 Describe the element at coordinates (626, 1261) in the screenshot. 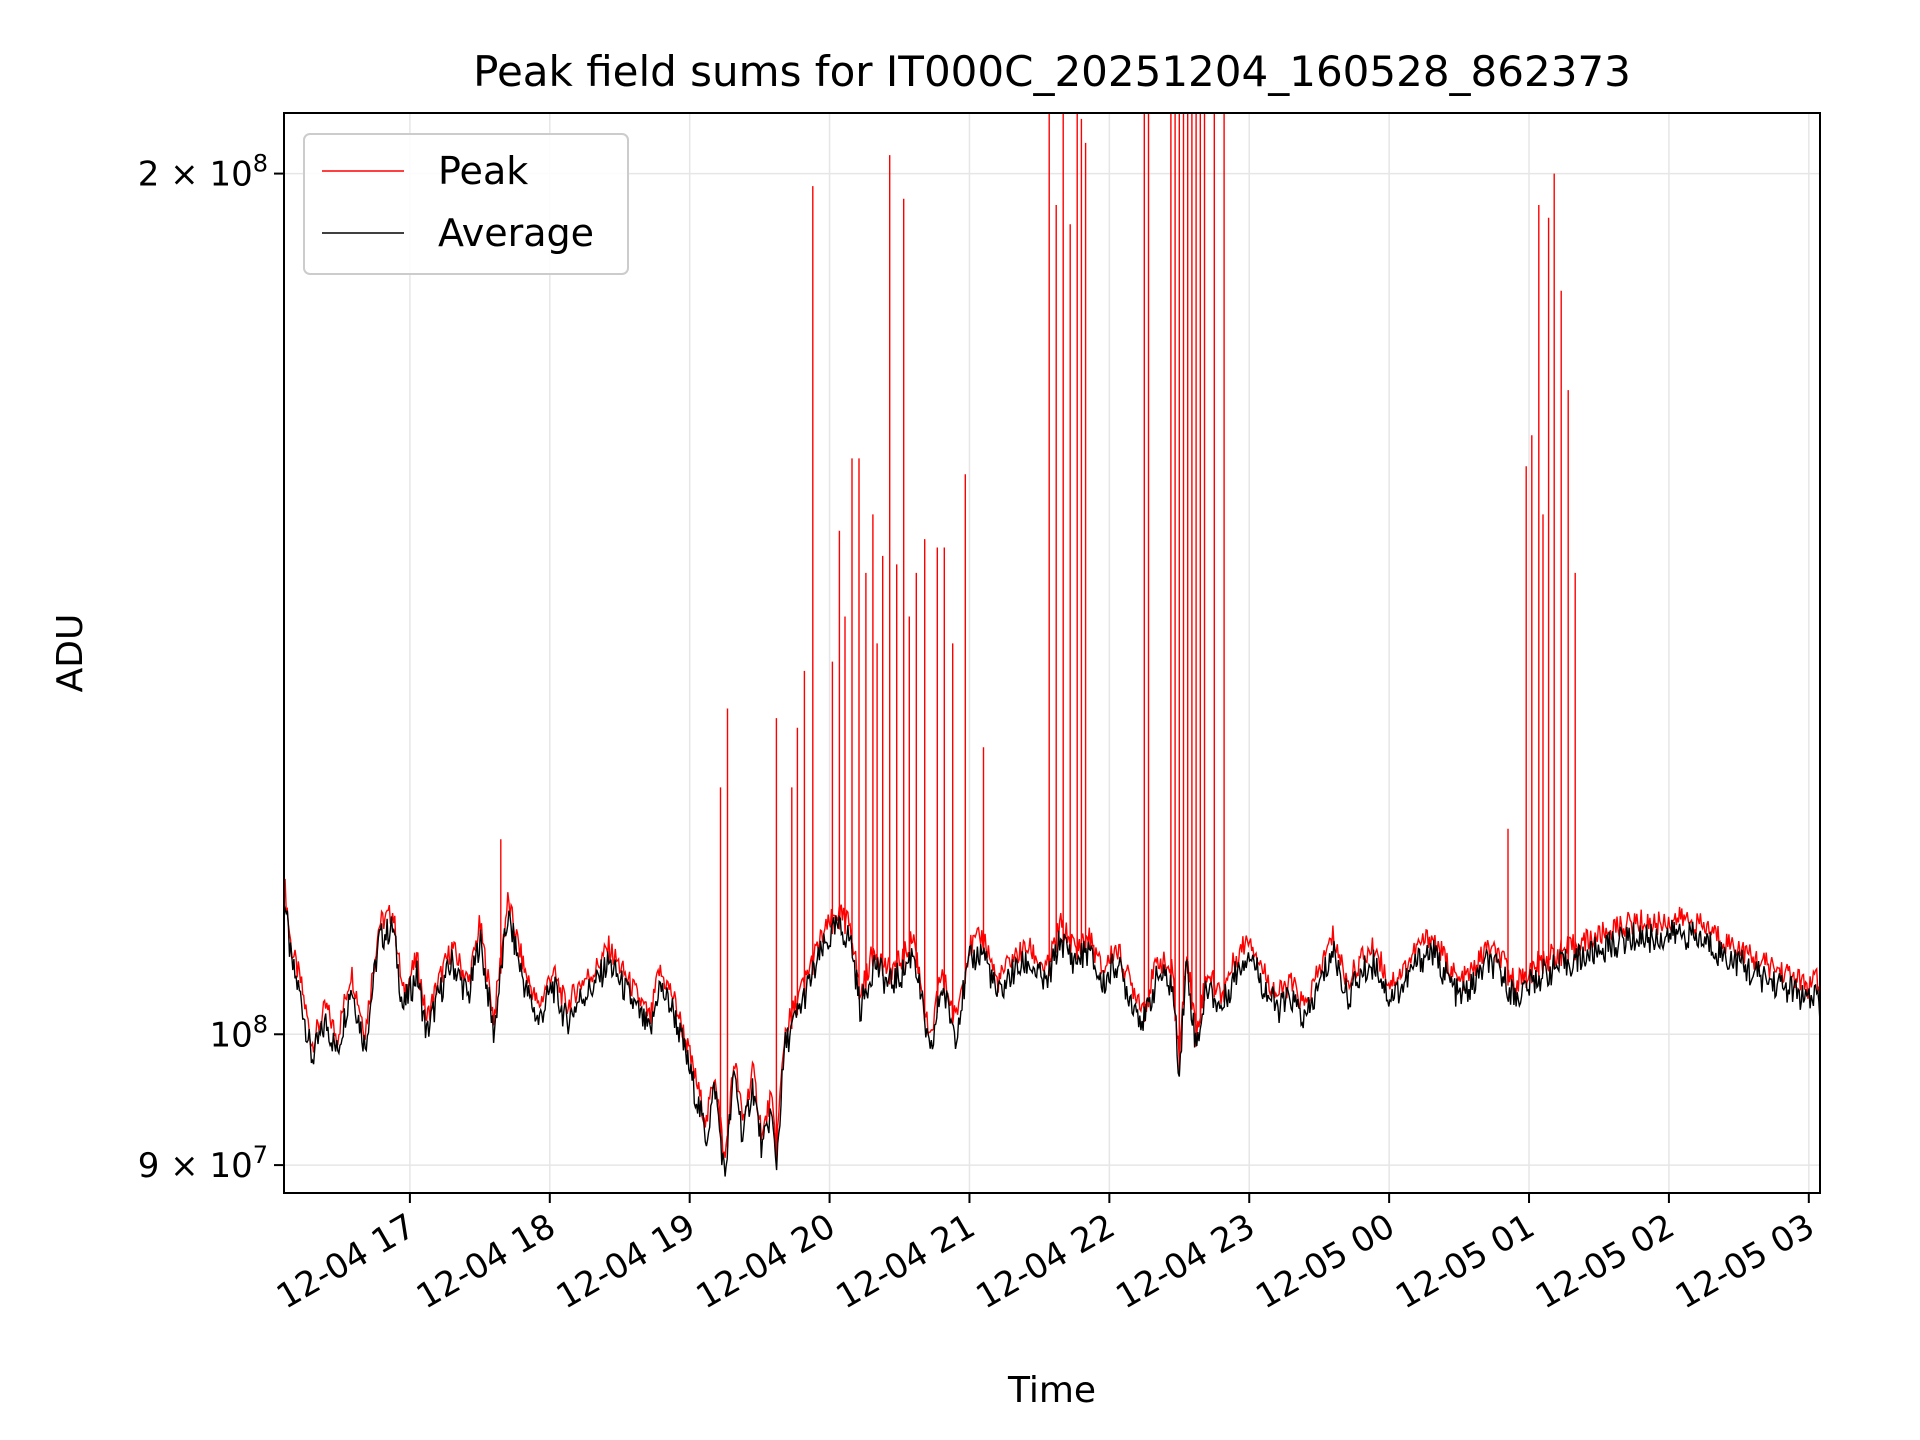

I see `x-tick-label: 12-04 19` at that location.